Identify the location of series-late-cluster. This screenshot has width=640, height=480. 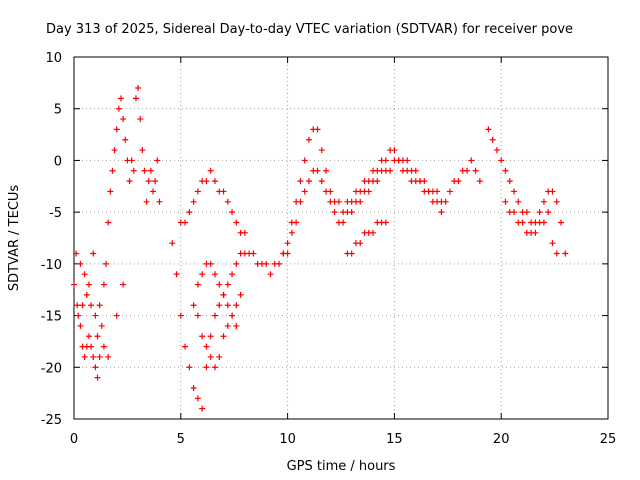
(527, 191).